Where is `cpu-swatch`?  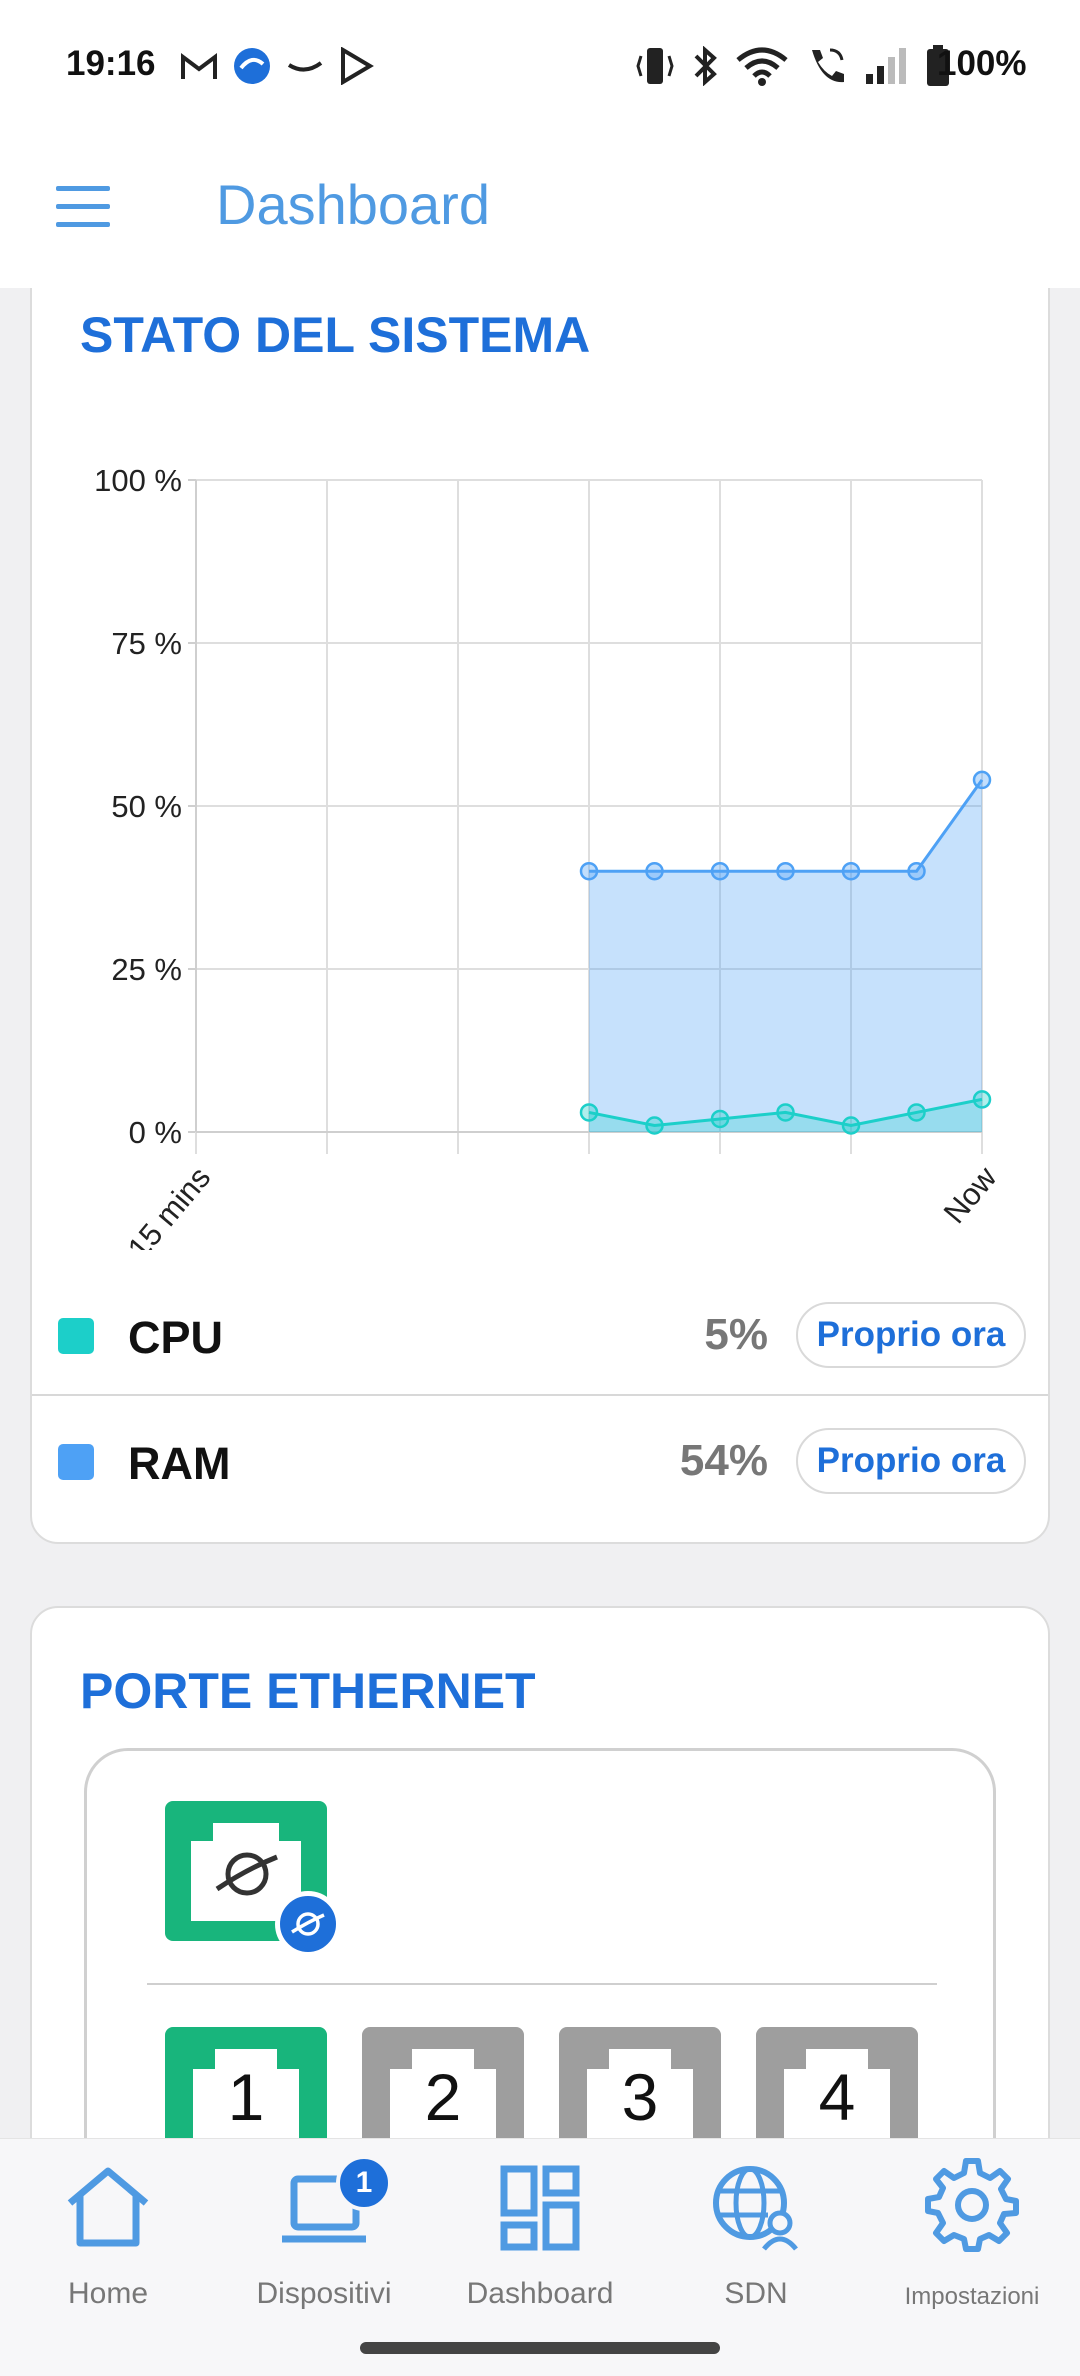 cpu-swatch is located at coordinates (76, 1336).